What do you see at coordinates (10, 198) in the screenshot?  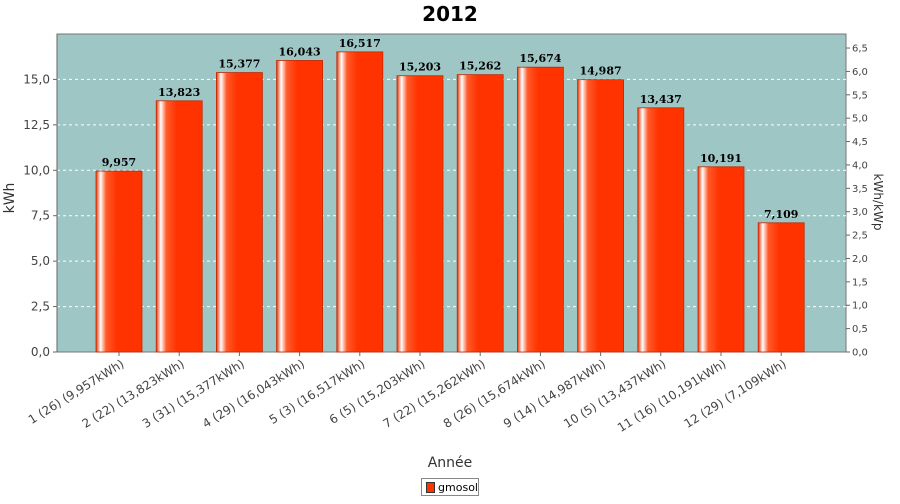 I see `y-axis-label: kWh` at bounding box center [10, 198].